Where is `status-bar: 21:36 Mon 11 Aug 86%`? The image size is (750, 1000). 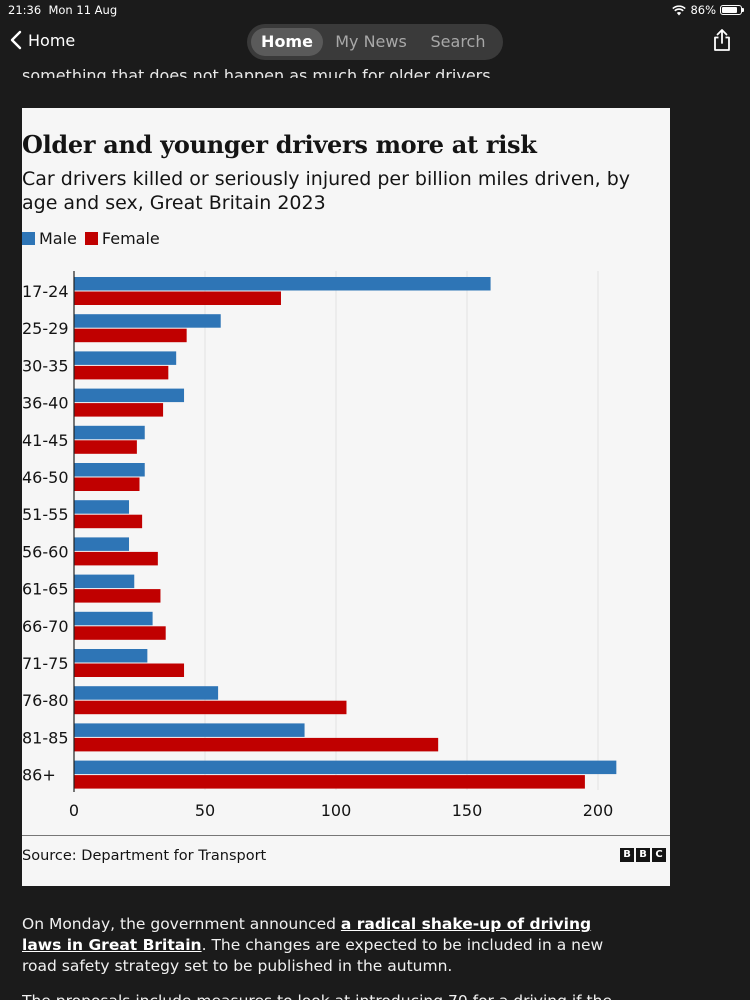
status-bar: 21:36 Mon 11 Aug 86% is located at coordinates (375, 10).